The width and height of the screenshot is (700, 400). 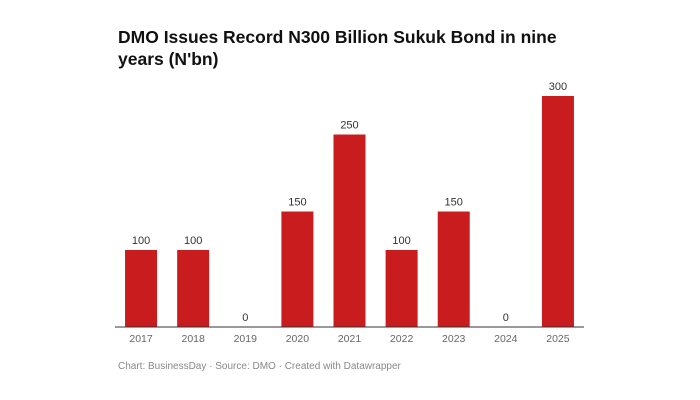 What do you see at coordinates (350, 339) in the screenshot?
I see `x-tick-label: 2021` at bounding box center [350, 339].